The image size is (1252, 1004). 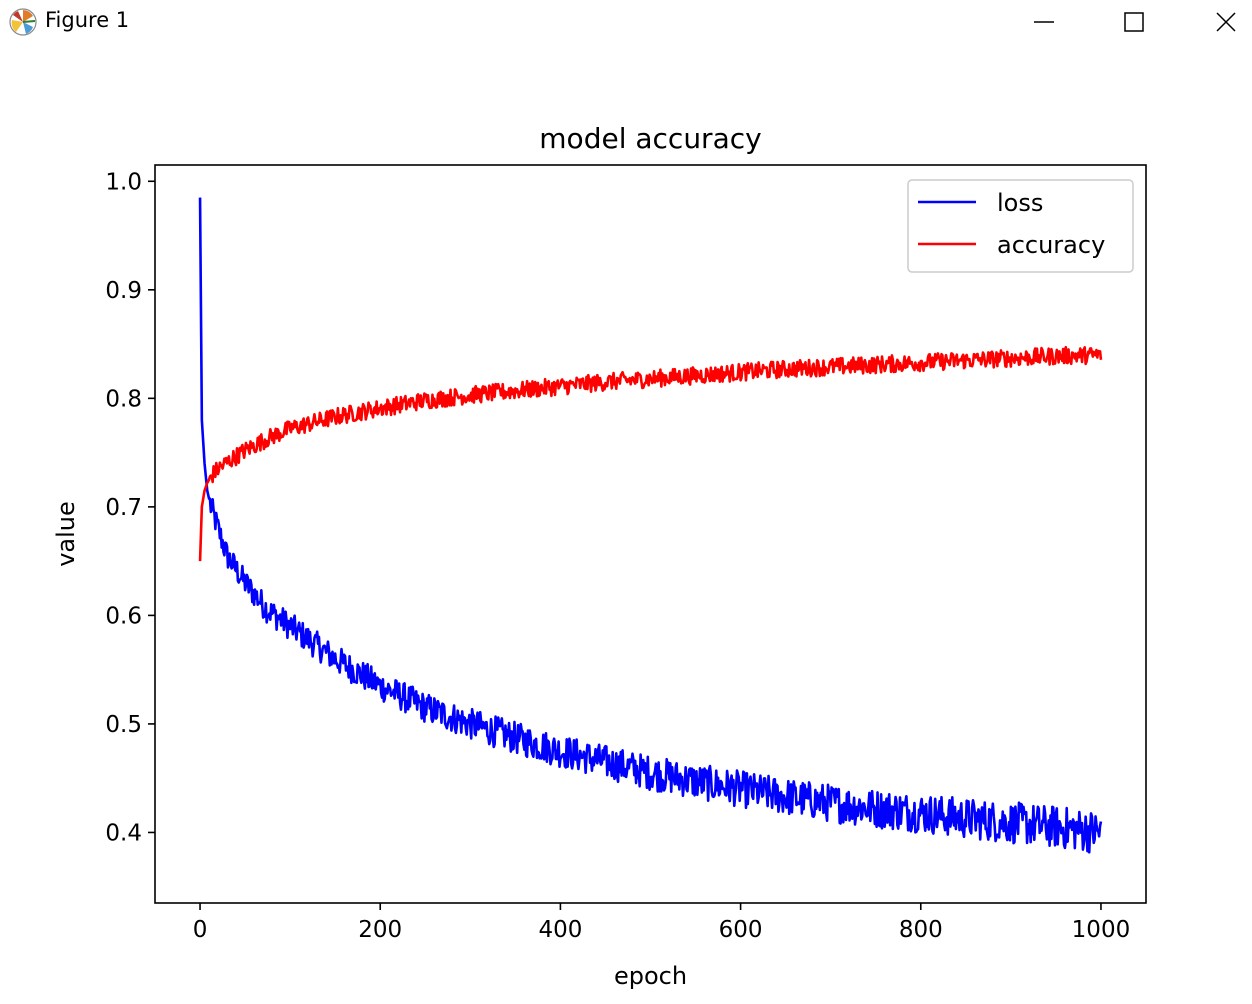 What do you see at coordinates (123, 725) in the screenshot?
I see `y-tick-label: 0.5` at bounding box center [123, 725].